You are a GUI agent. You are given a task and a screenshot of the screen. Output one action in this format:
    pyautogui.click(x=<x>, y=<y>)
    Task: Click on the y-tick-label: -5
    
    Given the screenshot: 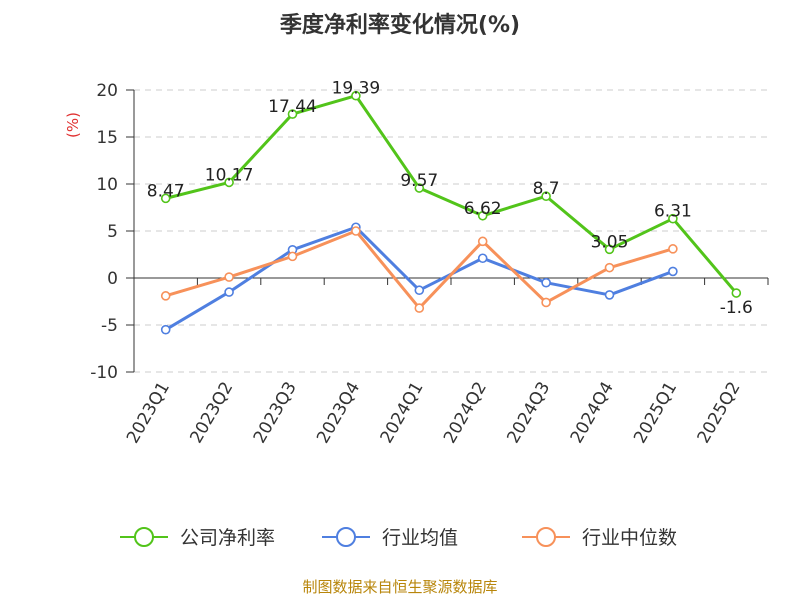 What is the action you would take?
    pyautogui.click(x=109, y=326)
    